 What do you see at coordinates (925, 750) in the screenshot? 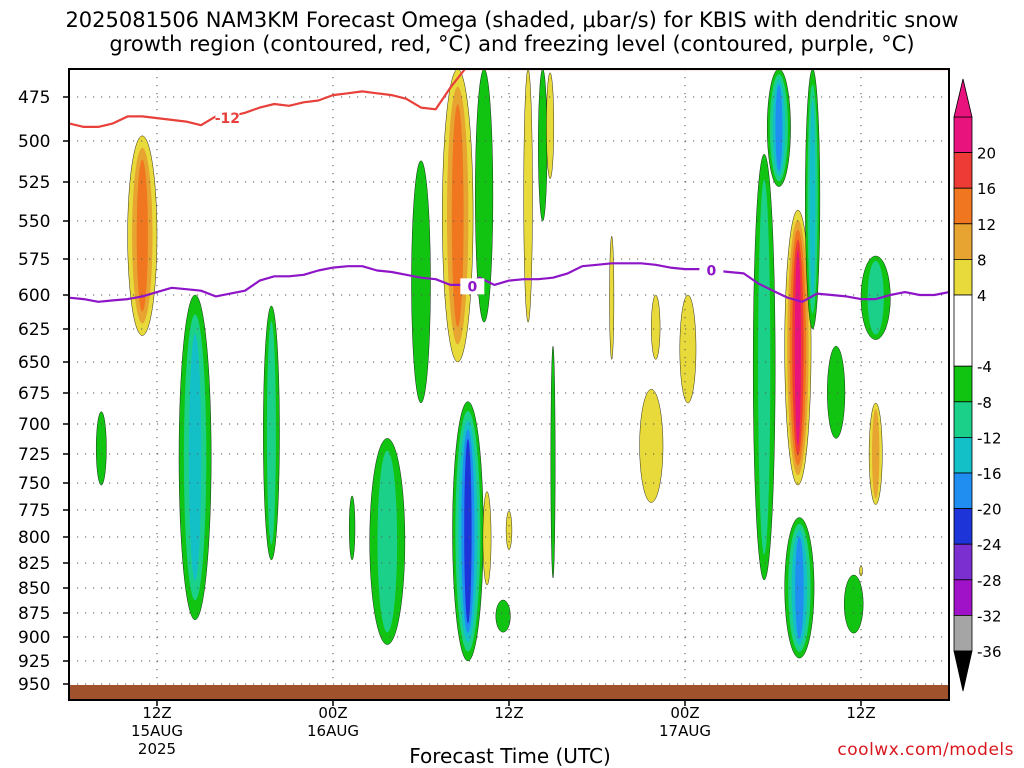
I see `site-credit: coolwx.com/models` at bounding box center [925, 750].